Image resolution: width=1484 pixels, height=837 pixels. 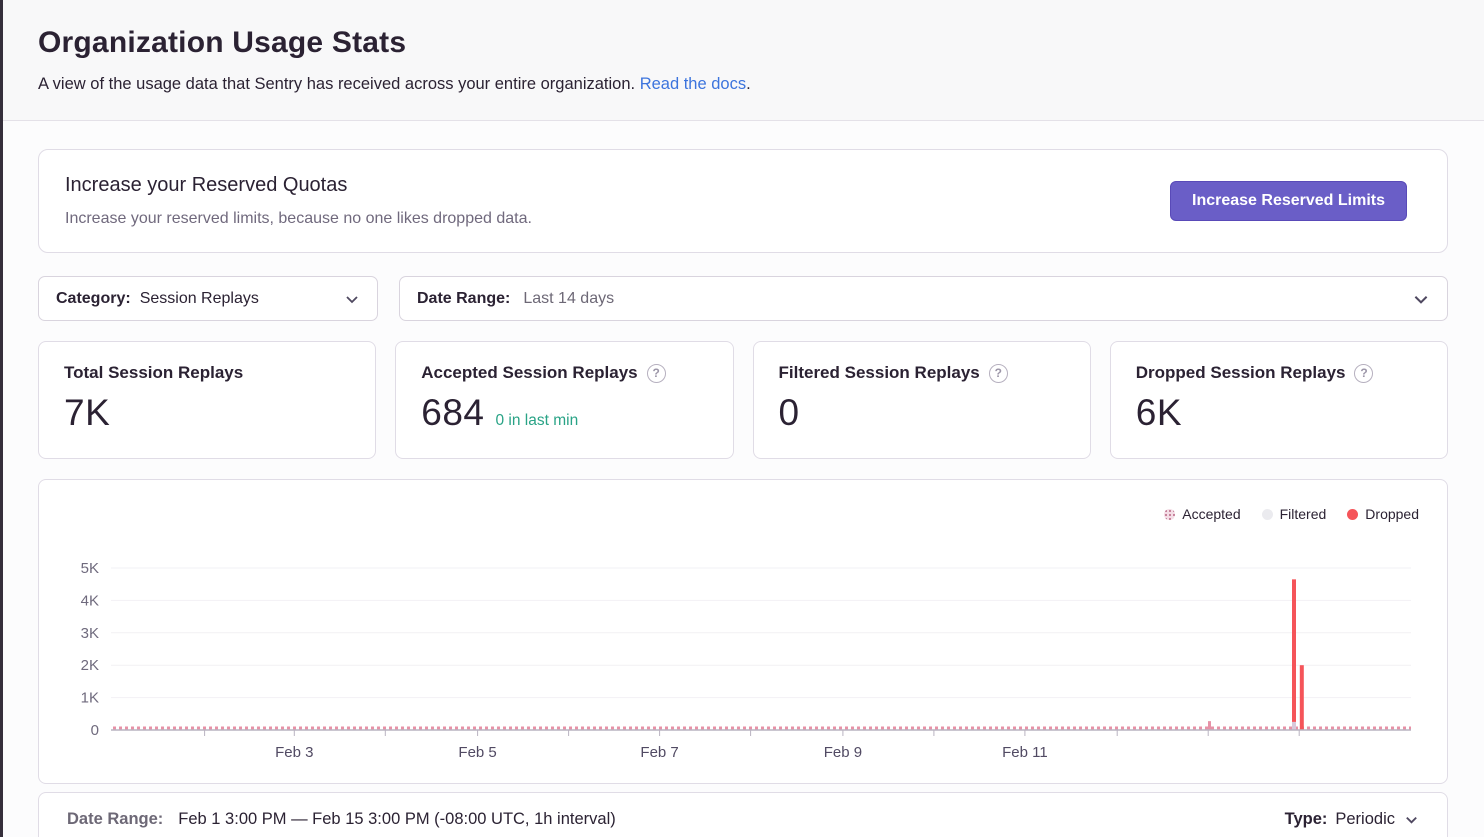 What do you see at coordinates (921, 400) in the screenshot?
I see `scorecard-filtered: Filtered Session Replays ? 0` at bounding box center [921, 400].